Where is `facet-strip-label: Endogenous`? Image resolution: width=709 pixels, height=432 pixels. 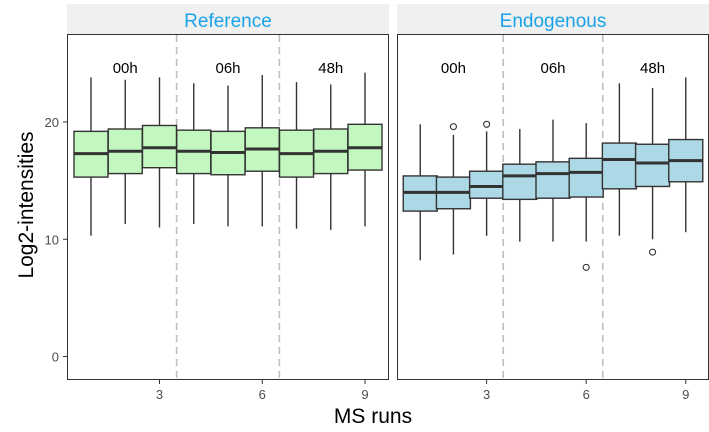
facet-strip-label: Endogenous is located at coordinates (553, 21).